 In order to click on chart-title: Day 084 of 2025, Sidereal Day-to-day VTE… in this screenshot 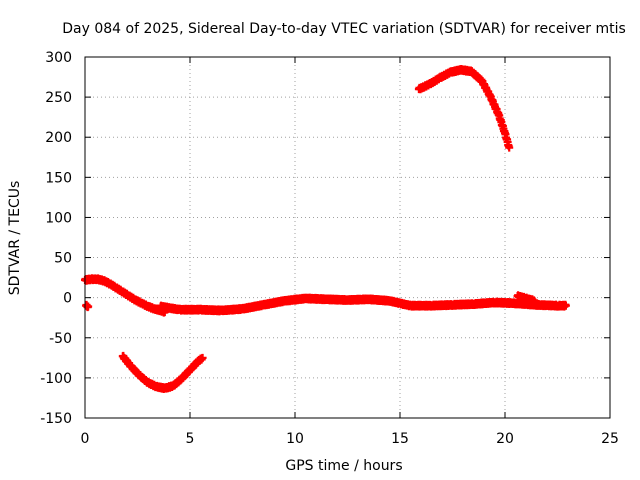, I will do `click(344, 29)`.